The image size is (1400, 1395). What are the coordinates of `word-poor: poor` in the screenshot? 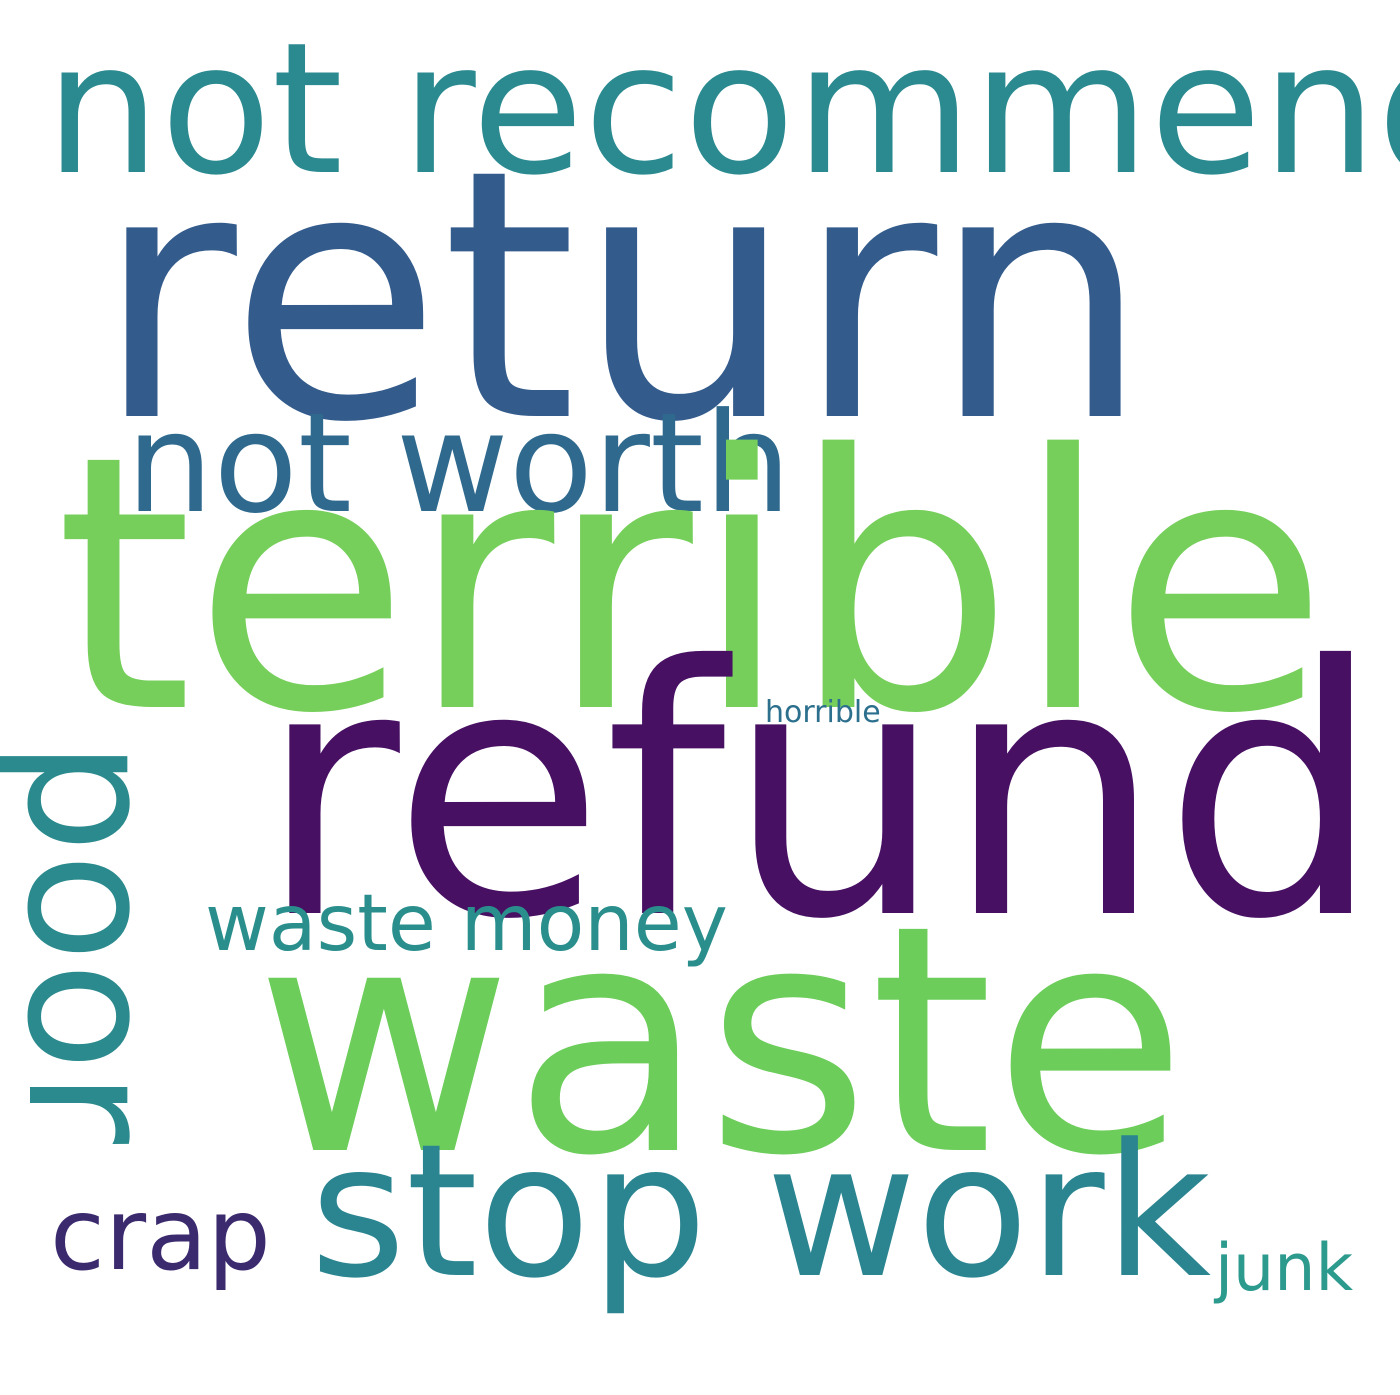 It's located at (97, 942).